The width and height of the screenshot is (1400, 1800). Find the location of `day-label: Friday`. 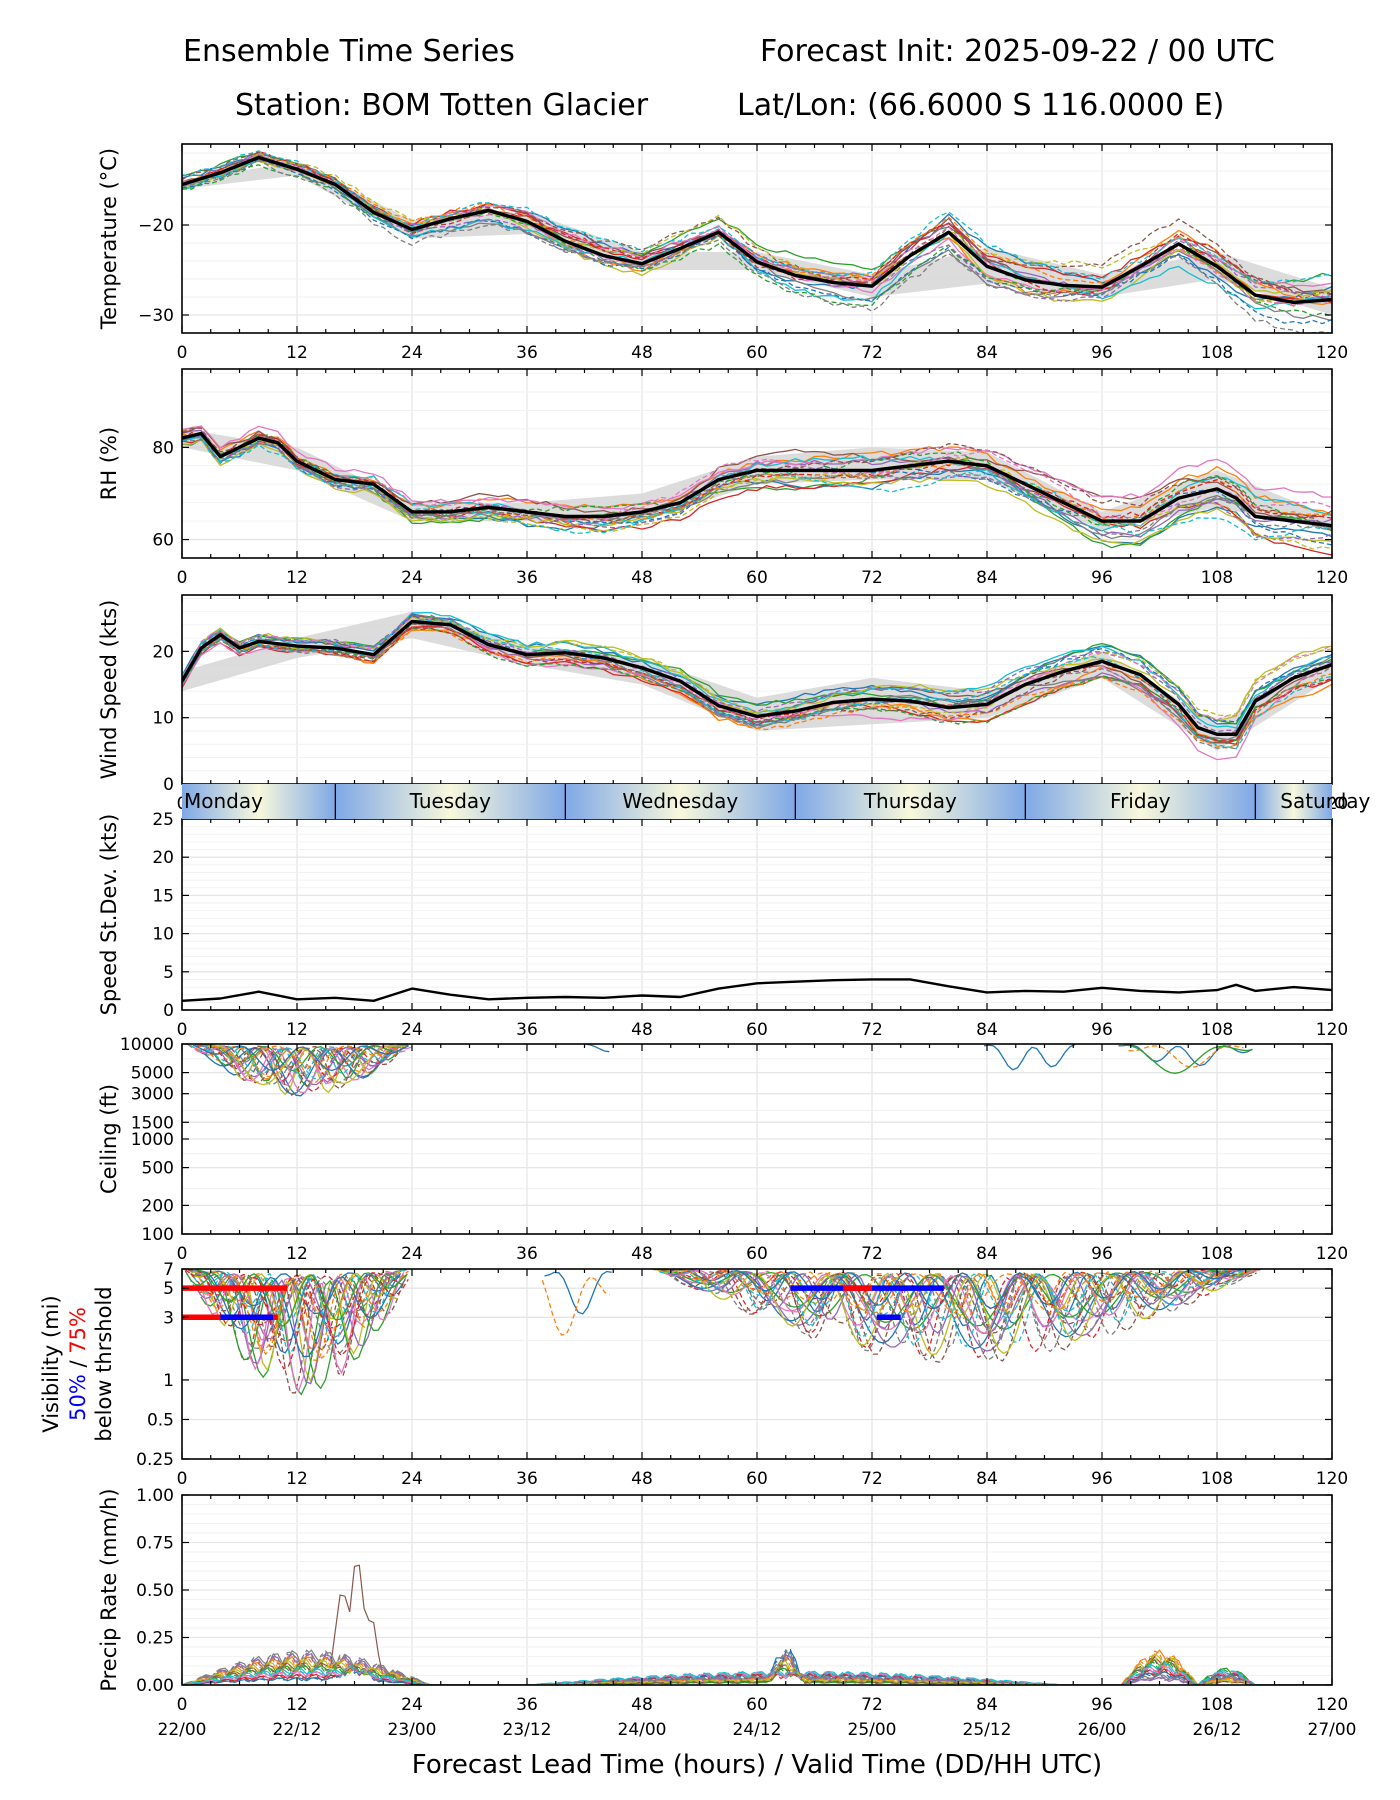

day-label: Friday is located at coordinates (1140, 801).